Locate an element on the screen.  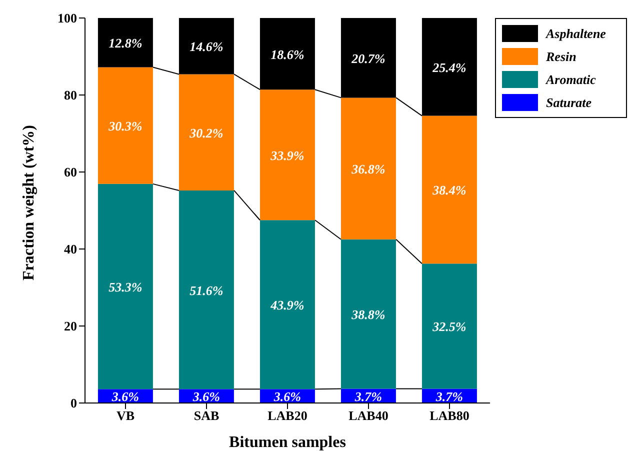
data-label: 20.7% is located at coordinates (368, 58).